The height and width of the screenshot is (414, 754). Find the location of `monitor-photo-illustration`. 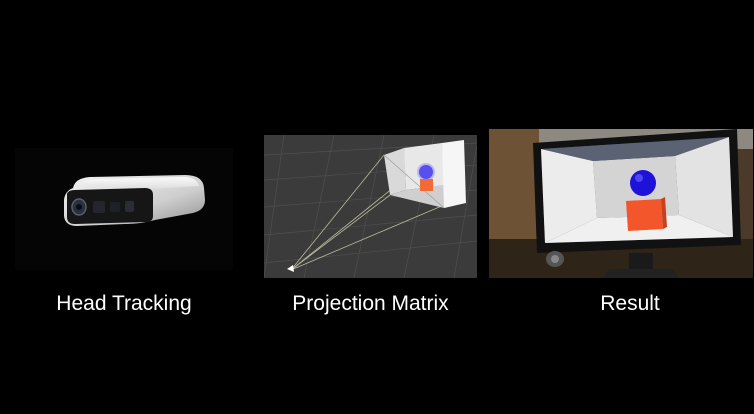

monitor-photo-illustration is located at coordinates (621, 203).